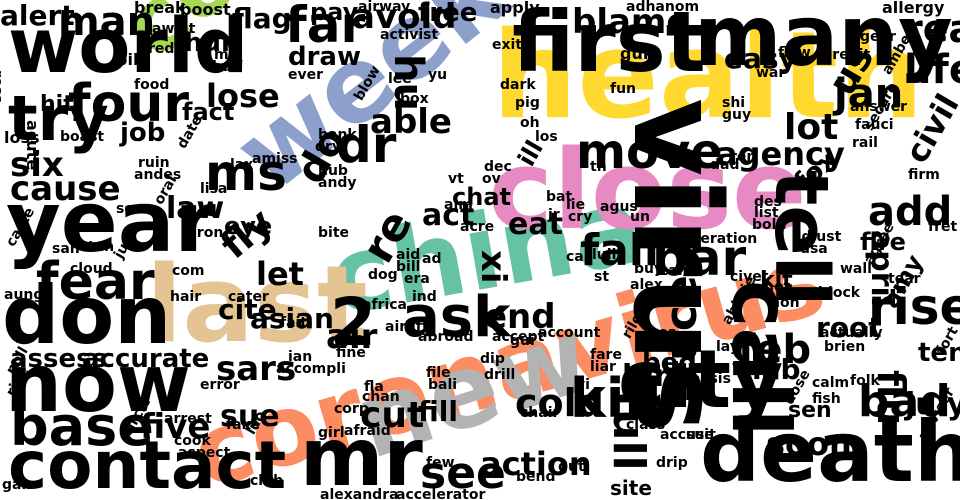 This screenshot has width=960, height=500. What do you see at coordinates (220, 385) in the screenshot?
I see `word: error` at bounding box center [220, 385].